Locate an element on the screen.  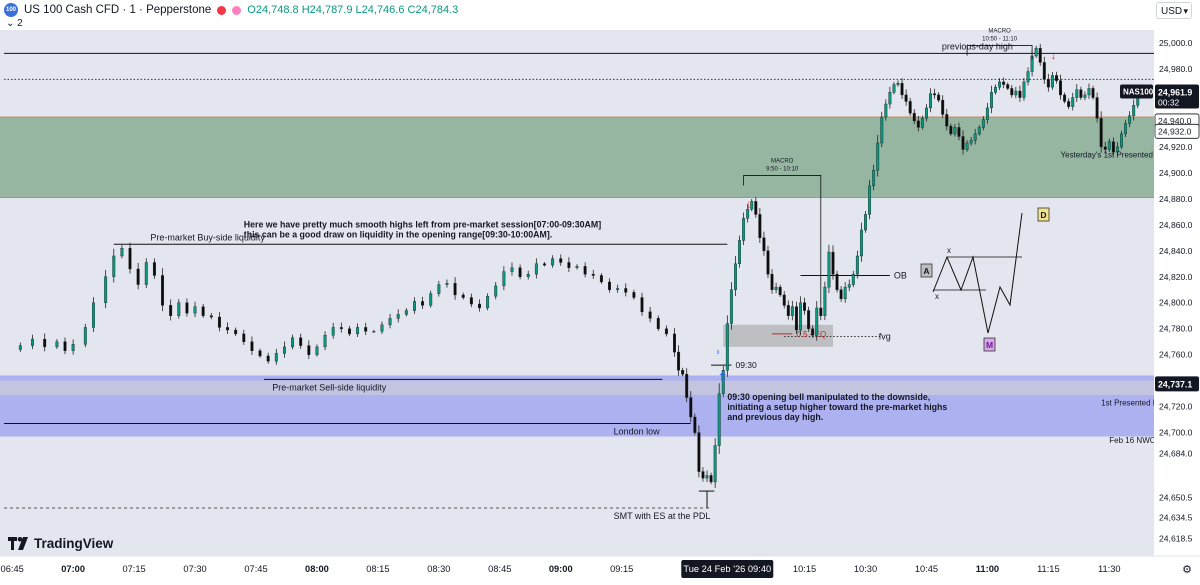
up-arrow-icon: ⇧ is located at coordinates (722, 378).